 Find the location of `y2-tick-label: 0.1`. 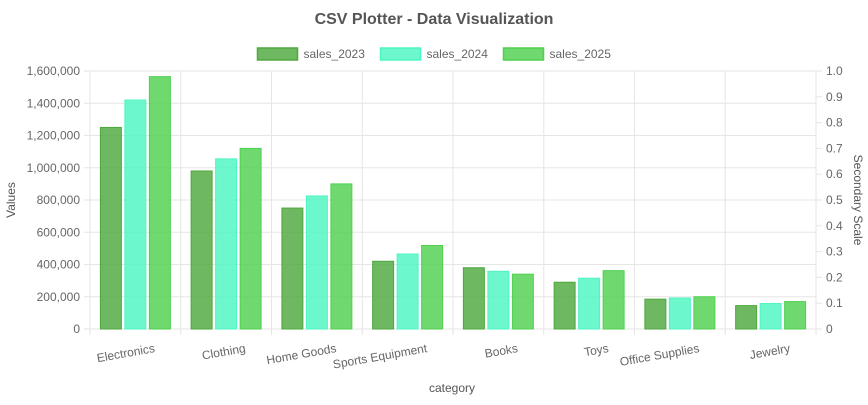

y2-tick-label: 0.1 is located at coordinates (834, 303).